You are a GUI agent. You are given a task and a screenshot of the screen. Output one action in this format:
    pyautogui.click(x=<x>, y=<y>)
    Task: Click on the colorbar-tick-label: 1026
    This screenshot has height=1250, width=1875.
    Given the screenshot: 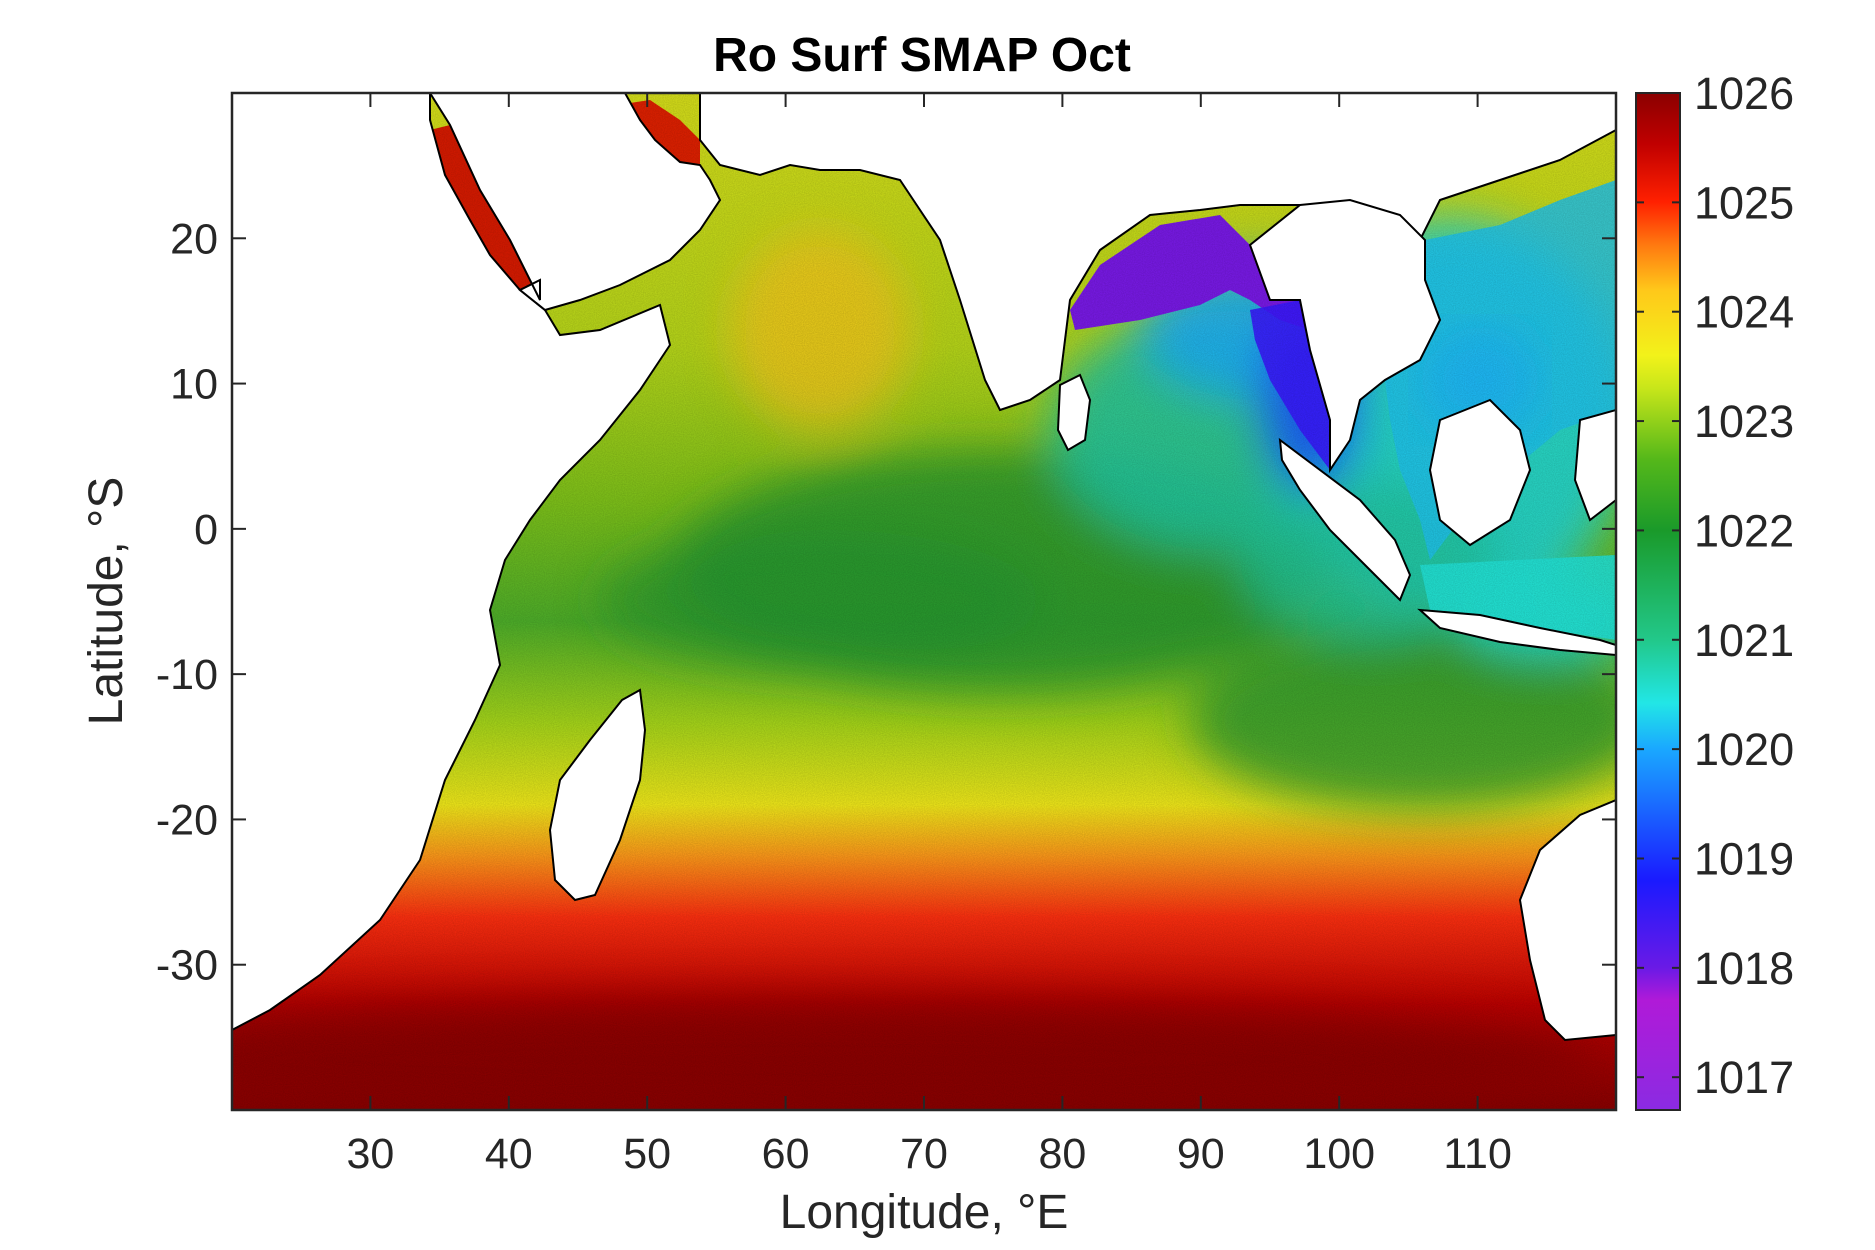 What is the action you would take?
    pyautogui.click(x=1744, y=93)
    